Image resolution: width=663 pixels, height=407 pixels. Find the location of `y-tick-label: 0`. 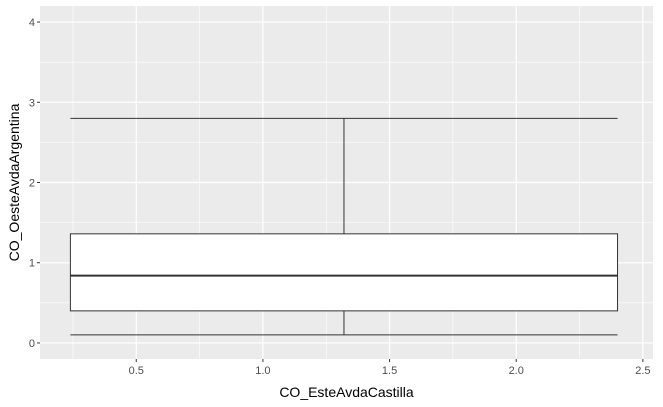

y-tick-label: 0 is located at coordinates (32, 344).